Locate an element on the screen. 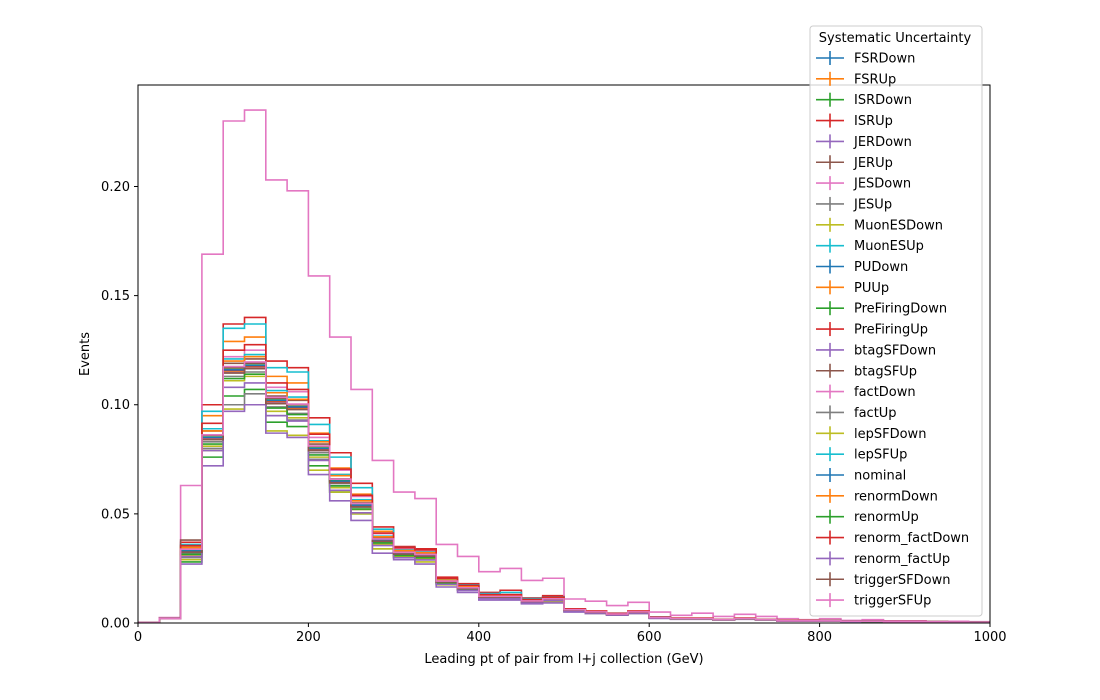  legend-entry-renormDown: renormDown is located at coordinates (877, 496).